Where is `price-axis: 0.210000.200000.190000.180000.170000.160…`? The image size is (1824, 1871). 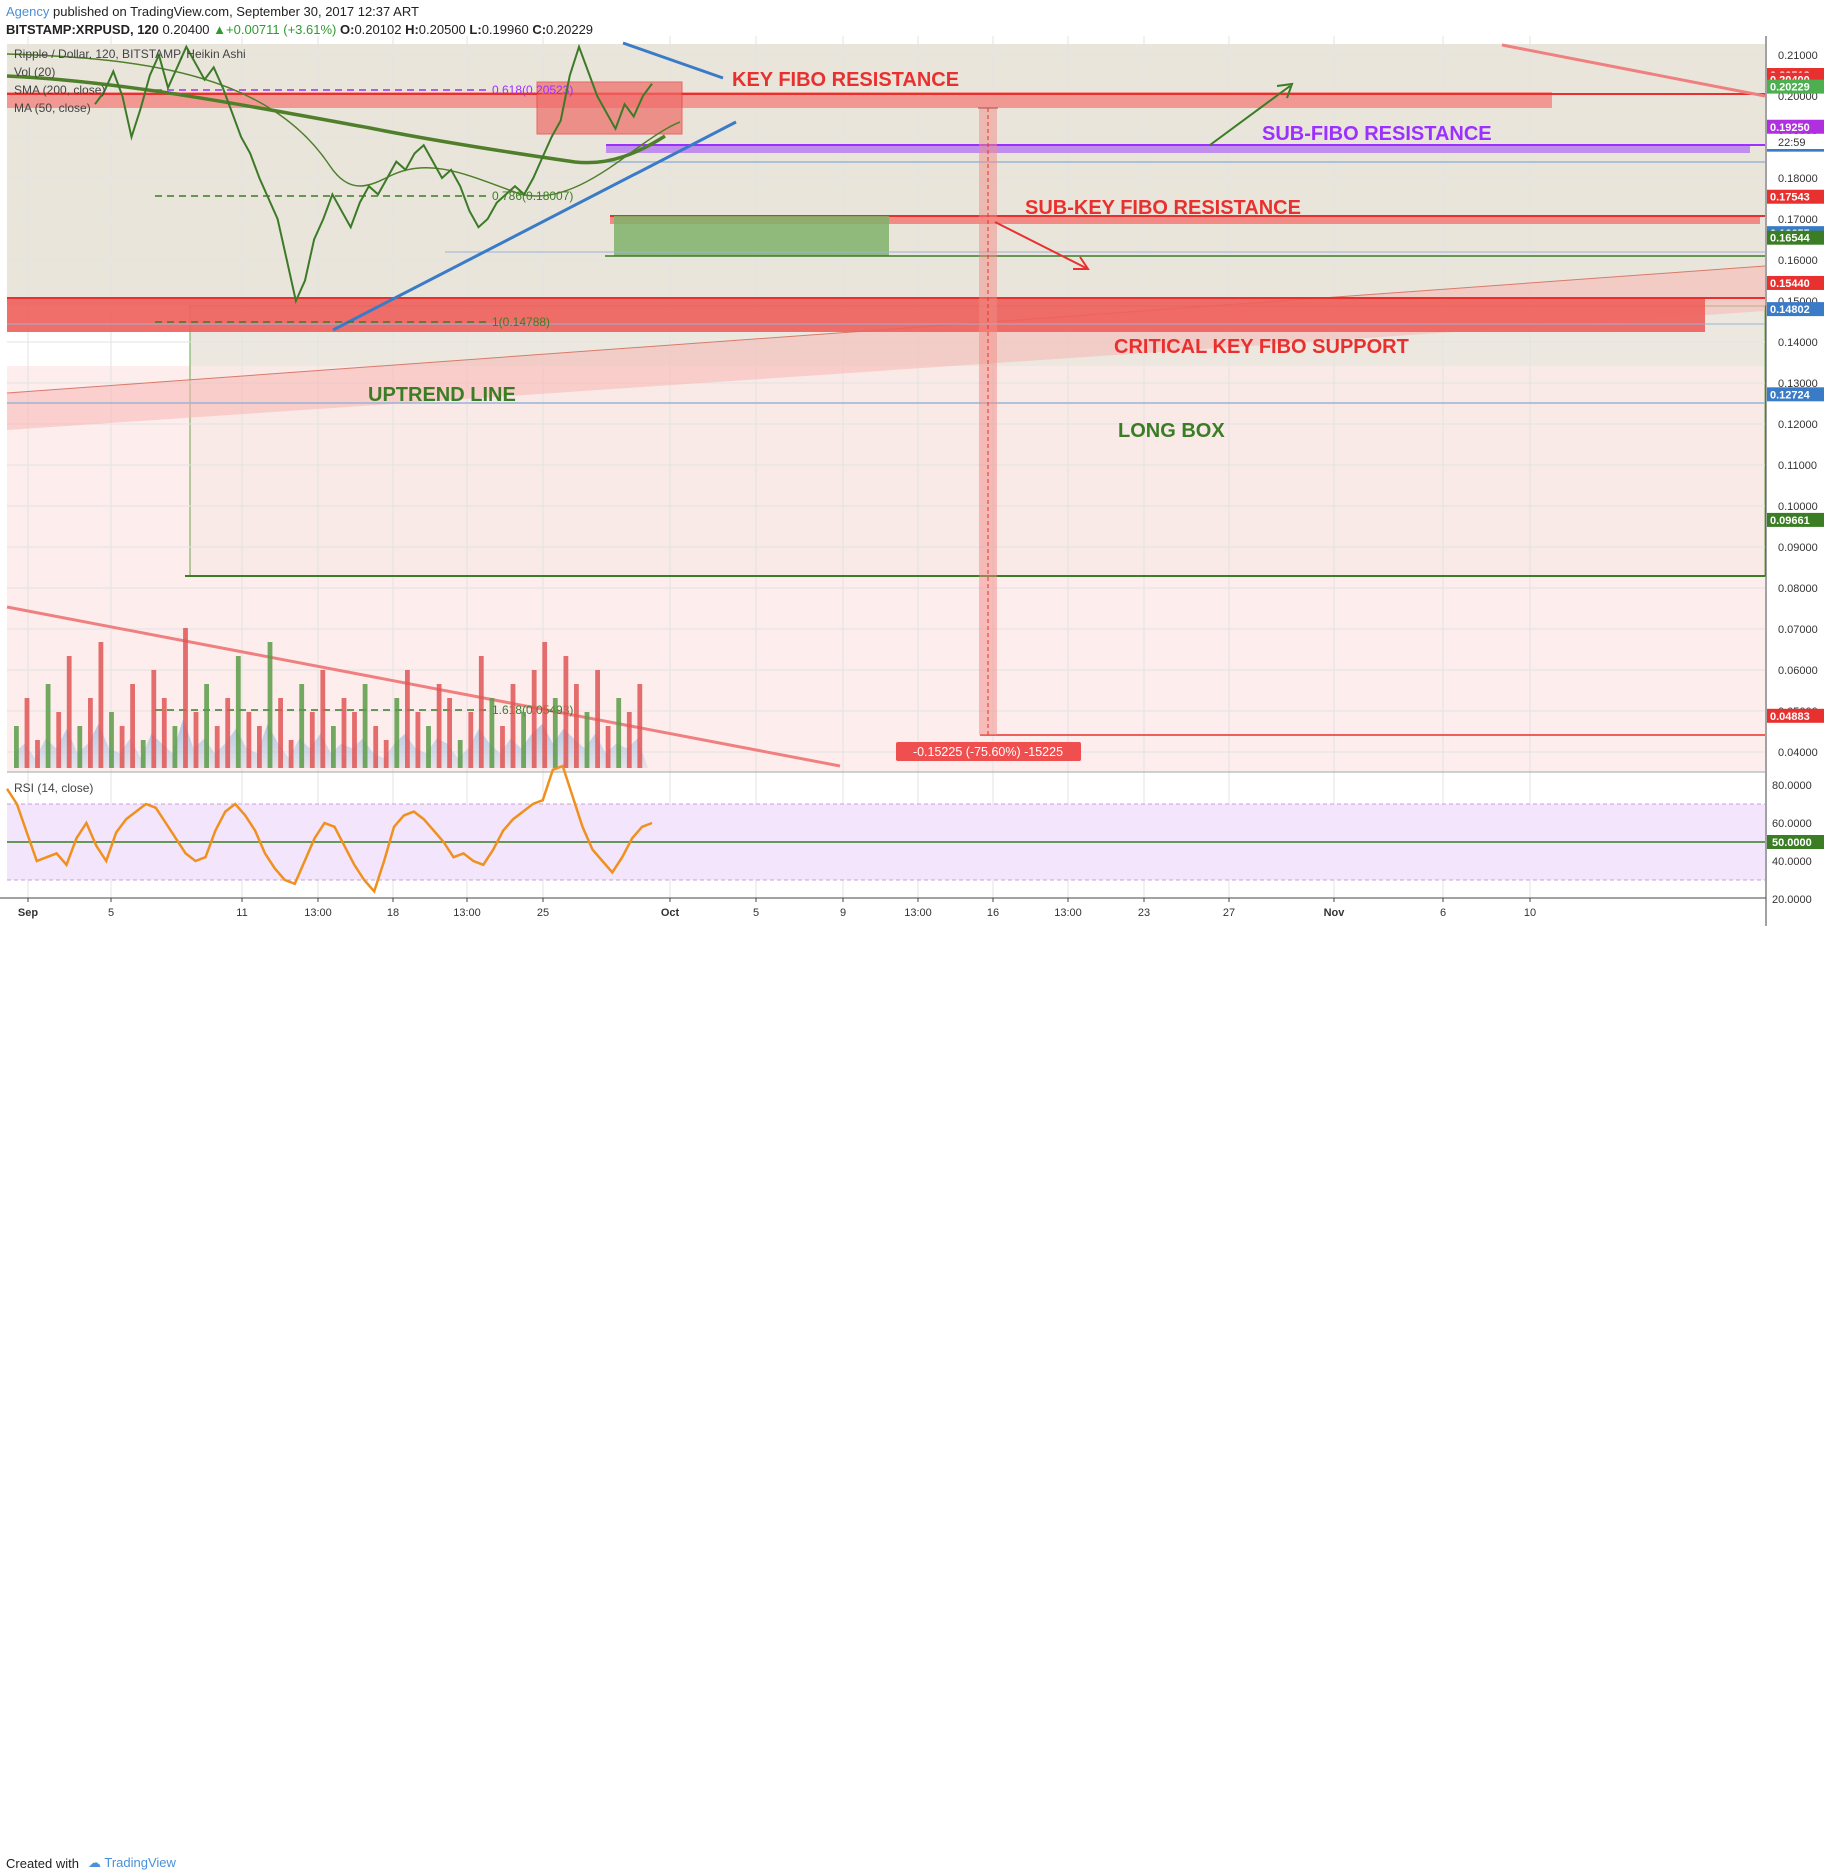 price-axis: 0.210000.200000.190000.180000.170000.160… is located at coordinates (1798, 404).